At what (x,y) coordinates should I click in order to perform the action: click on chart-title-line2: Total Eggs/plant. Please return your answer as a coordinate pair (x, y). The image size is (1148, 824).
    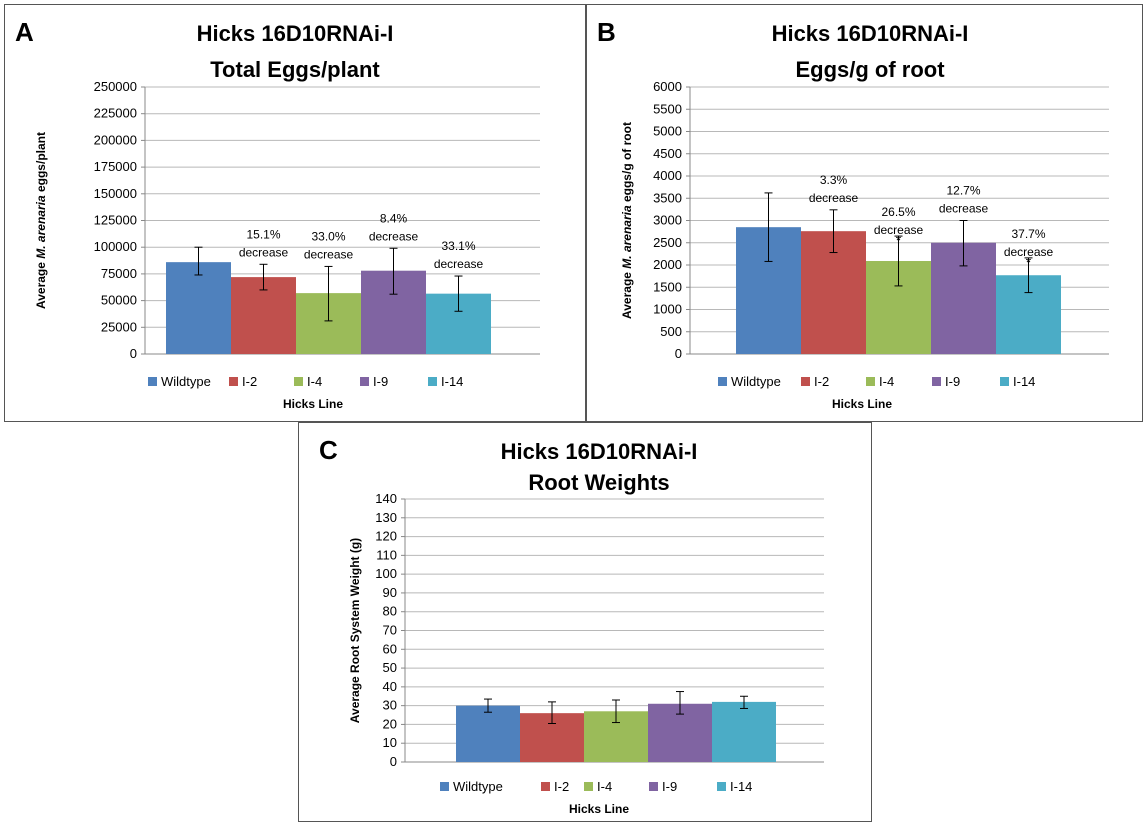
    Looking at the image, I should click on (295, 69).